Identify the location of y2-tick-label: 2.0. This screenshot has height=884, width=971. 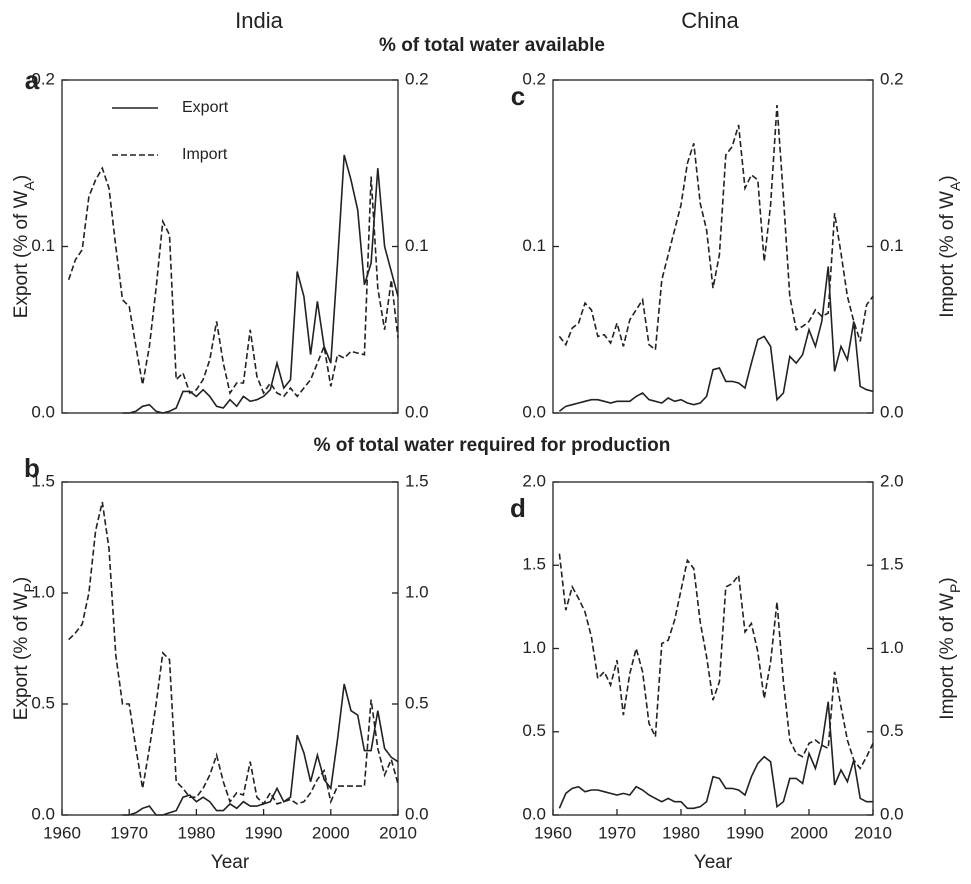
(892, 480).